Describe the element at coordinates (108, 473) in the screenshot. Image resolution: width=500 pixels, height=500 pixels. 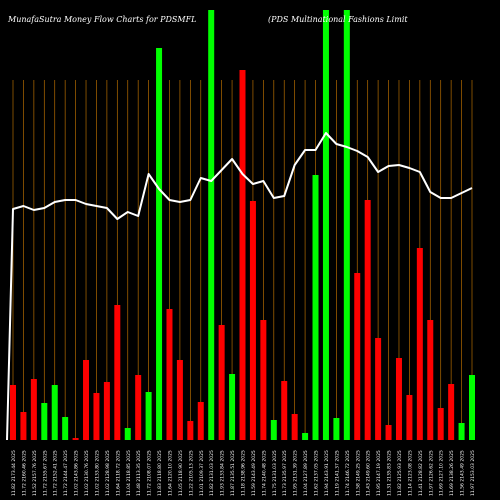
I see `x-tick-label: 11.02 2128.98 2025` at that location.